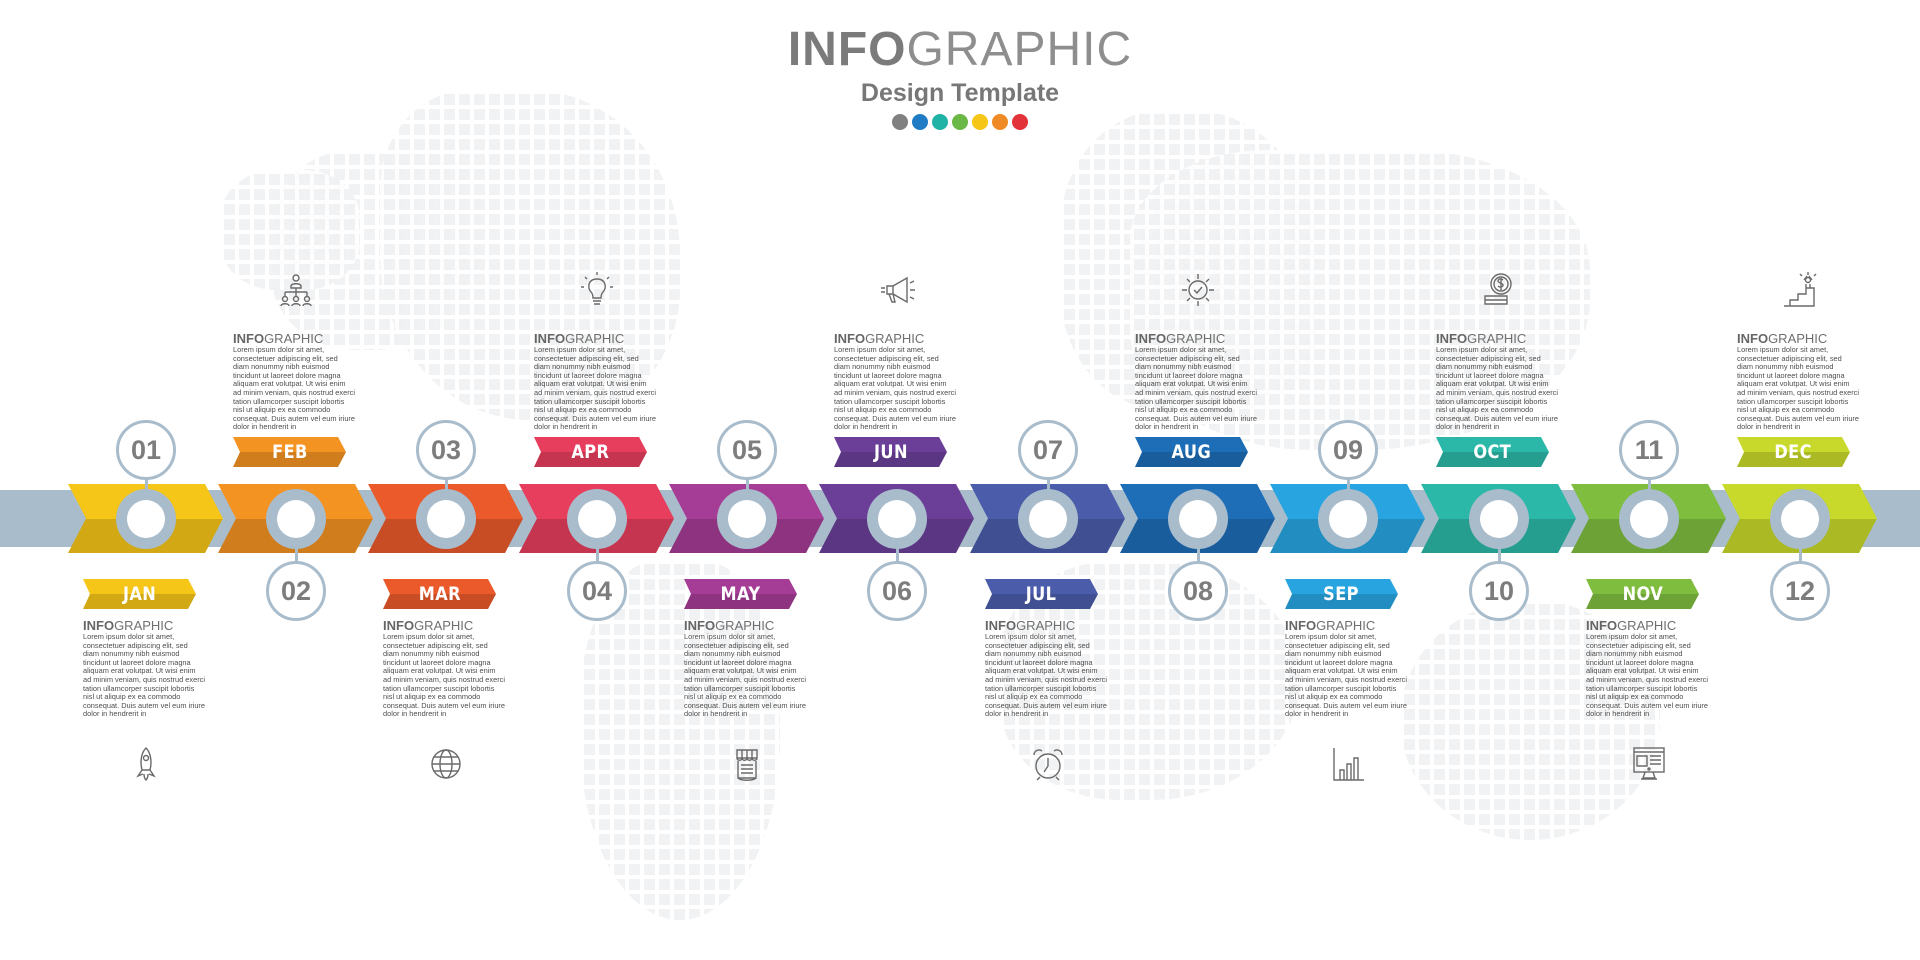 The width and height of the screenshot is (1920, 960). Describe the element at coordinates (1048, 764) in the screenshot. I see `alarm-clock-icon` at that location.